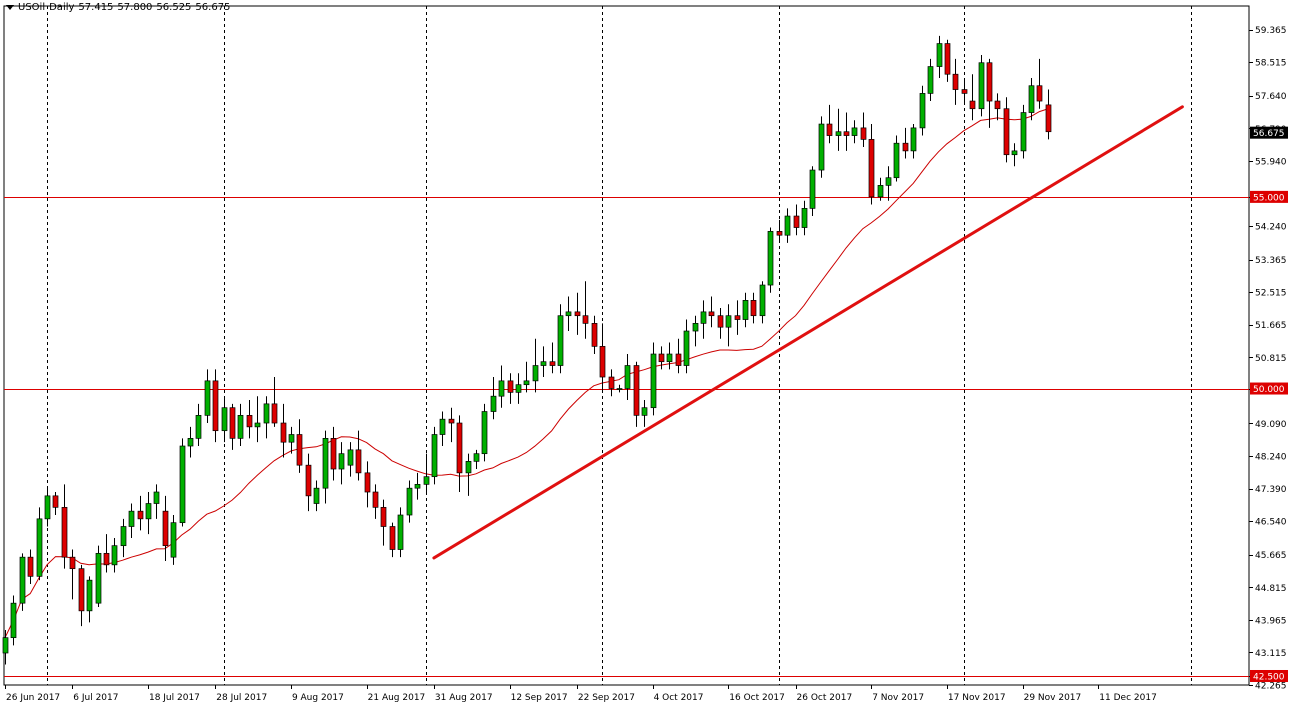 This screenshot has height=710, width=1290. I want to click on x-axis-tick-label: 4 Oct 2017, so click(679, 698).